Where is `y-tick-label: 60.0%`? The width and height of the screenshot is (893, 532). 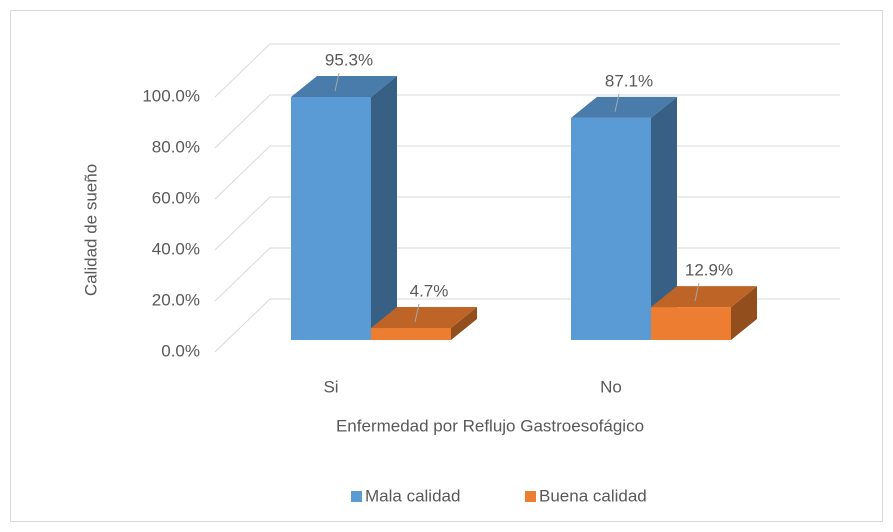 y-tick-label: 60.0% is located at coordinates (176, 197).